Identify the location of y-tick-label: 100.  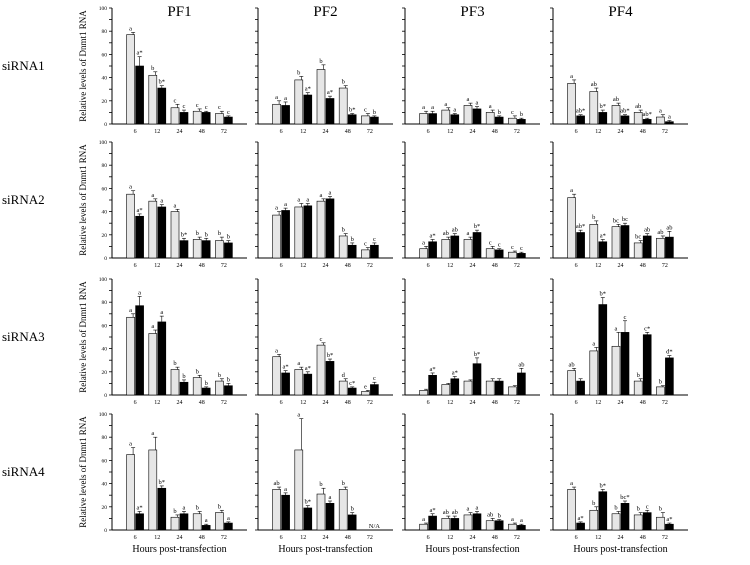
(103, 280).